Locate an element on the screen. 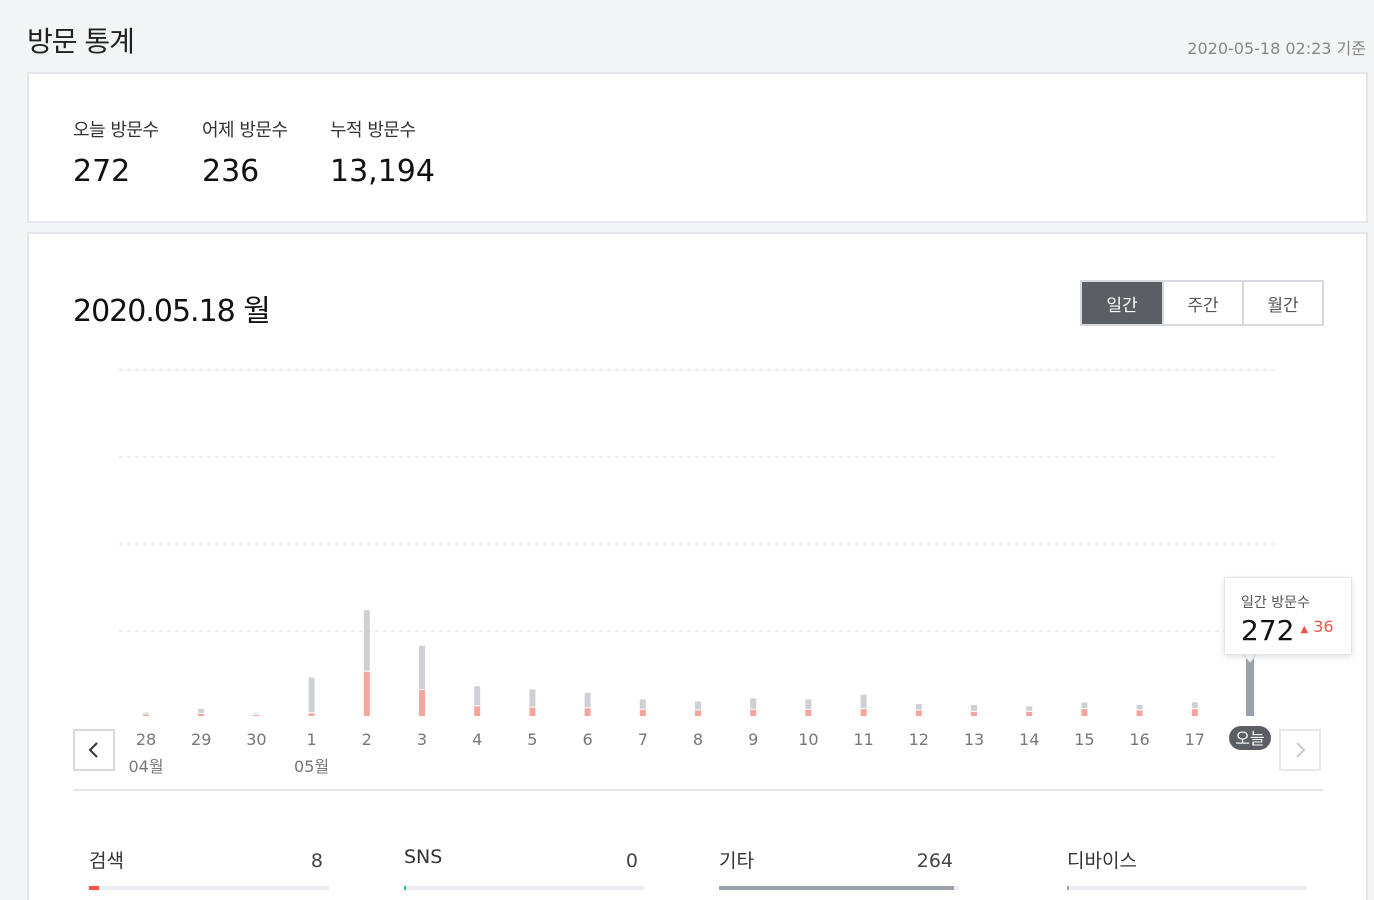 The image size is (1374, 900). stat-yesterday-label: 어제 방문수 is located at coordinates (245, 130).